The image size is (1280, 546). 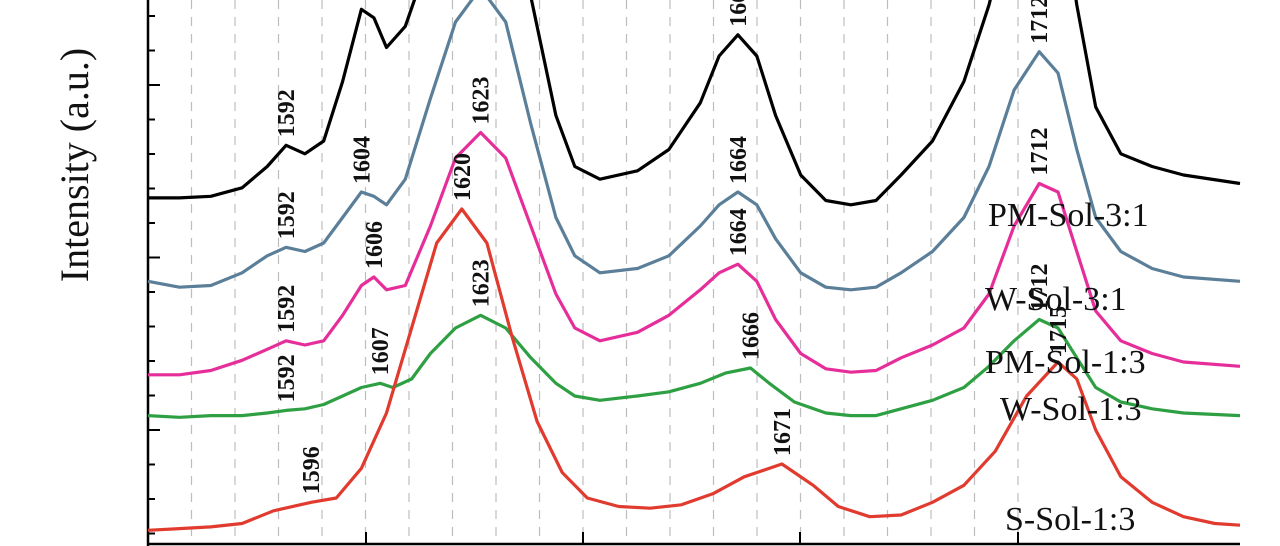 What do you see at coordinates (692, 538) in the screenshot?
I see `x-axis-ticks` at bounding box center [692, 538].